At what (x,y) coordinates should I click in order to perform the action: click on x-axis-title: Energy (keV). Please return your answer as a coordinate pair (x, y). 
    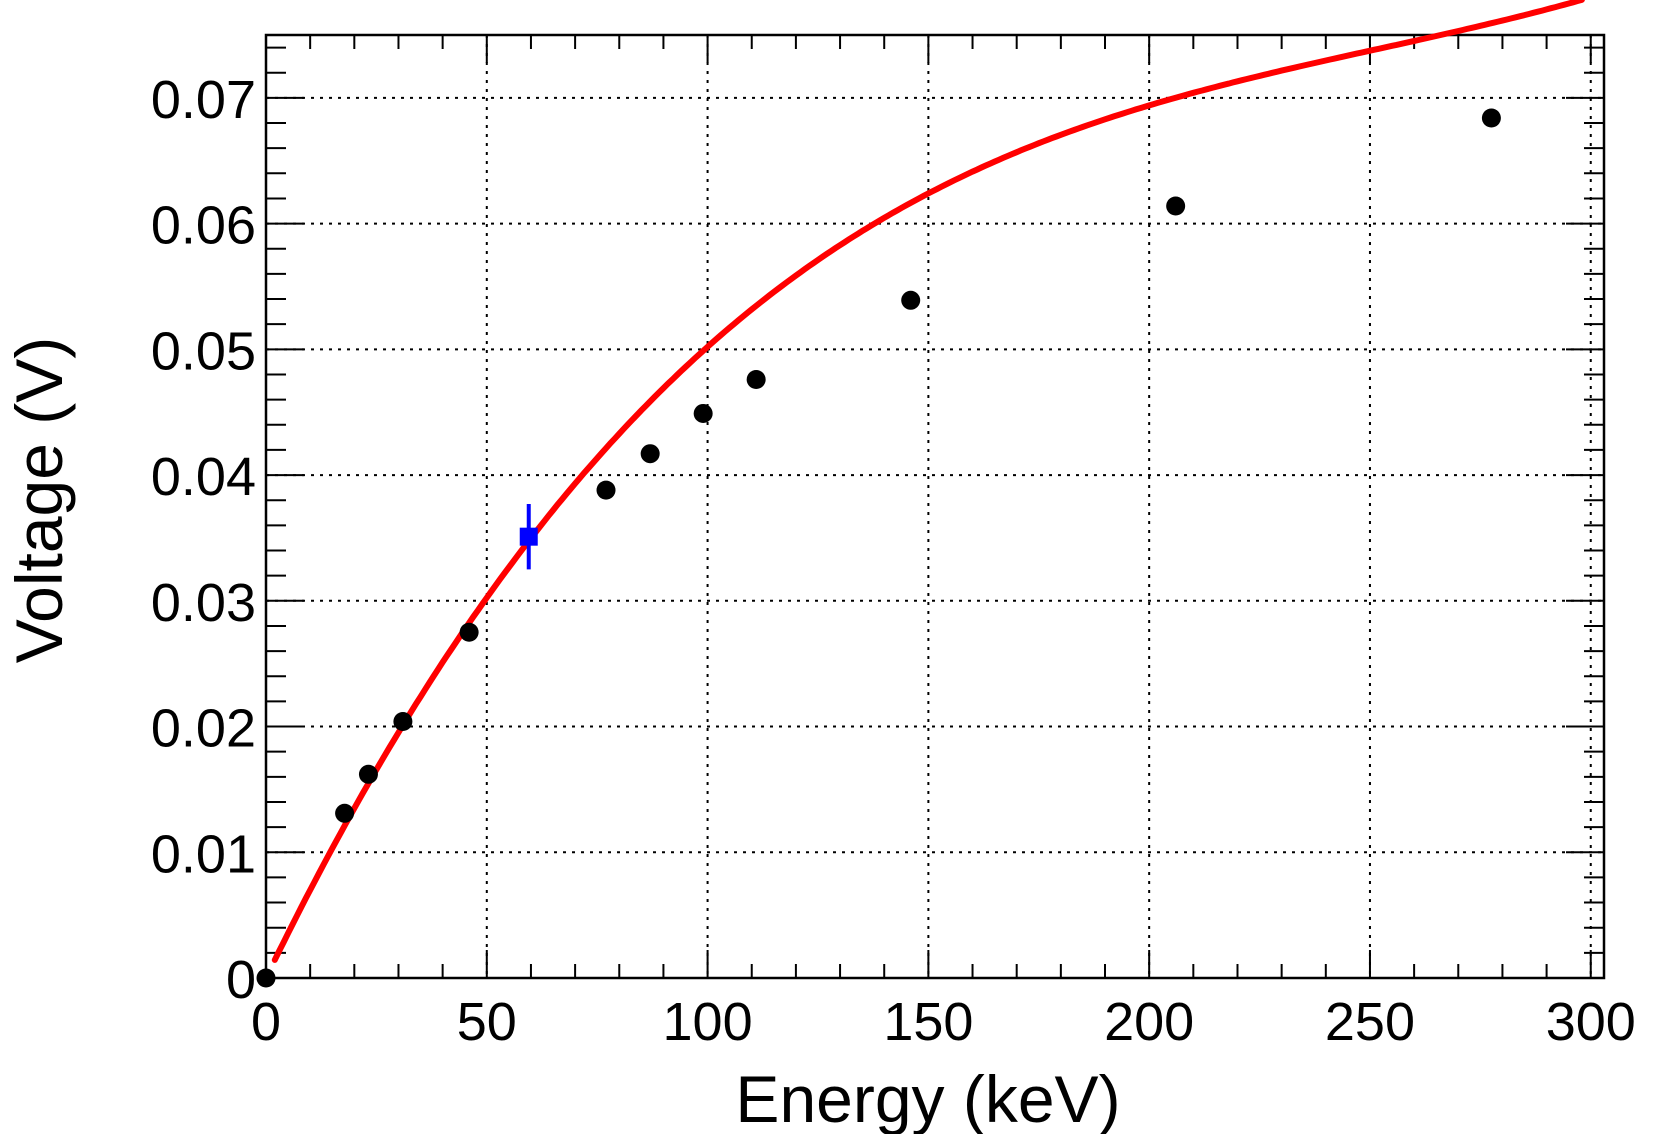
    Looking at the image, I should click on (927, 1098).